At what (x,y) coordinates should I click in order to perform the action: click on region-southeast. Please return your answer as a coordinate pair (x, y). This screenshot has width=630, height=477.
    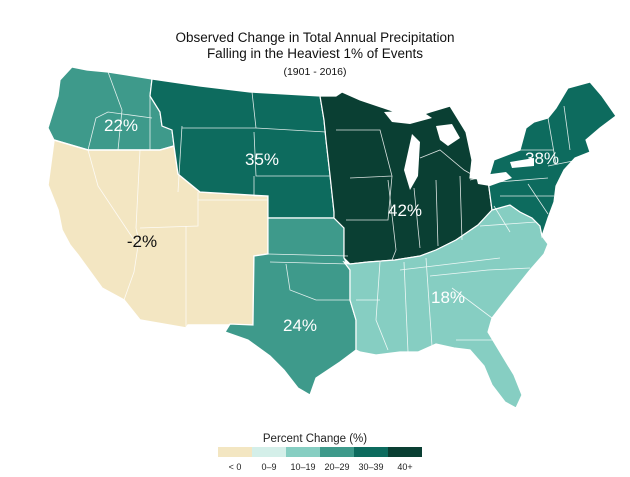
    Looking at the image, I should click on (445, 306).